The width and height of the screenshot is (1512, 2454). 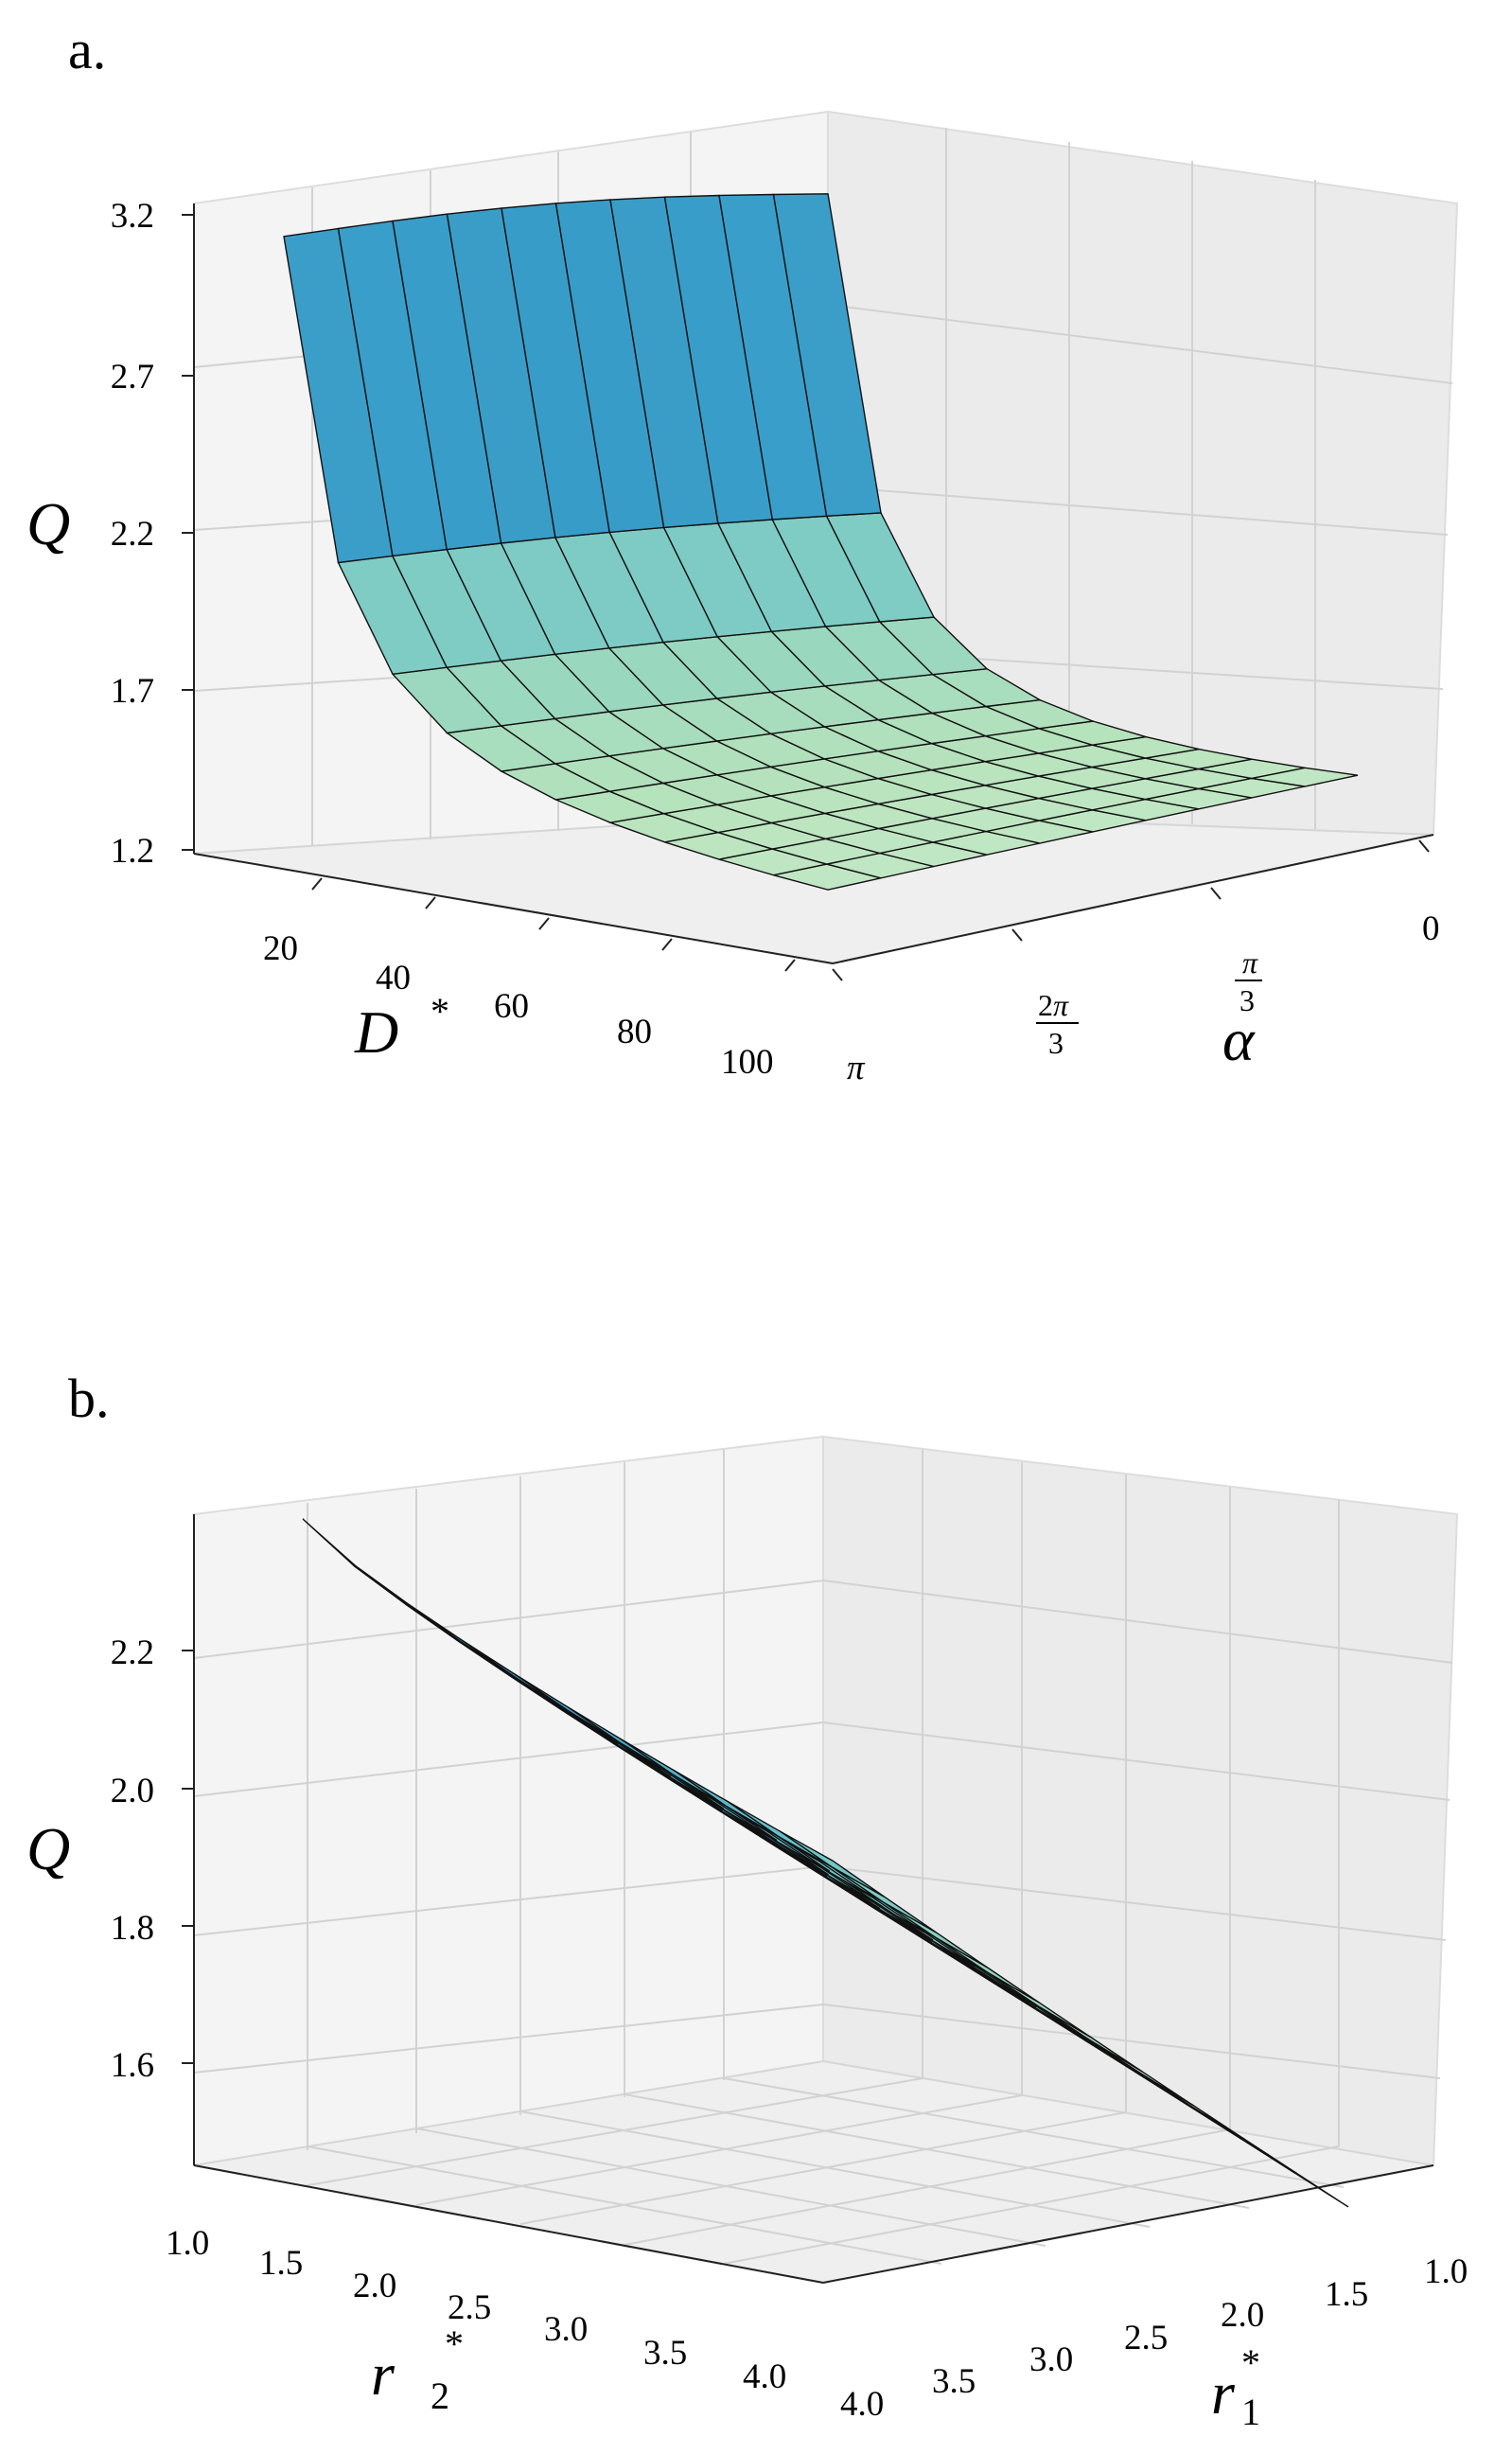 I want to click on panel-b-y-label-sup: *, so click(x=1251, y=2362).